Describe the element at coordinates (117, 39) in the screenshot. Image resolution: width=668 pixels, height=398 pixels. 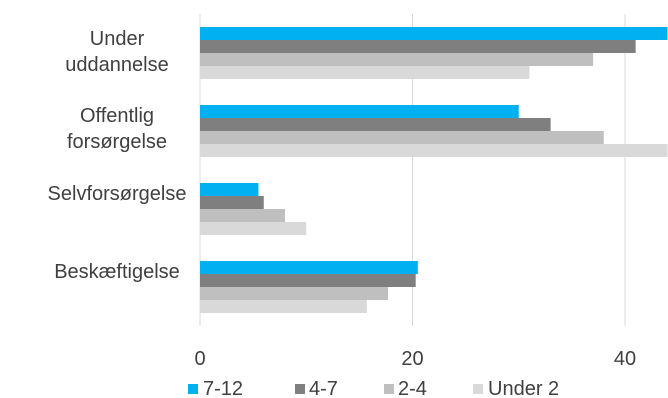
I see `category-label-under-uddannelse-line1: Under` at that location.